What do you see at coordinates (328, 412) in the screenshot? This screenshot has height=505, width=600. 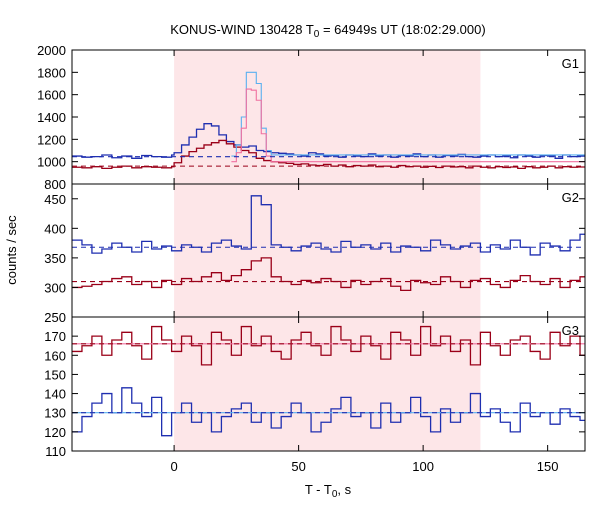 I see `series-line-g3-blue` at bounding box center [328, 412].